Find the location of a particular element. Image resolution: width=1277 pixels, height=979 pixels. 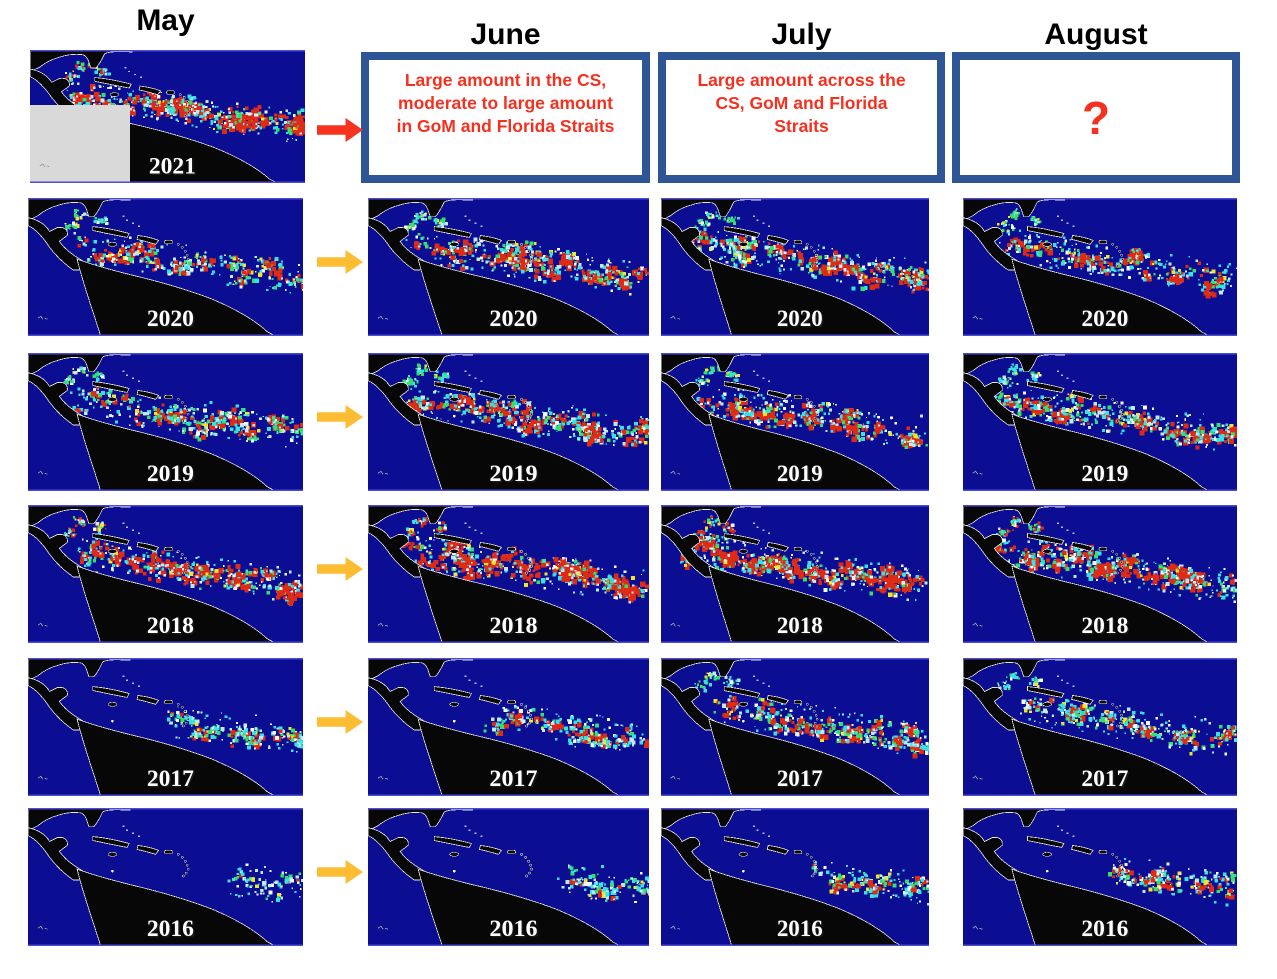

map-2016-july: 2016 2016 is located at coordinates (795, 877).